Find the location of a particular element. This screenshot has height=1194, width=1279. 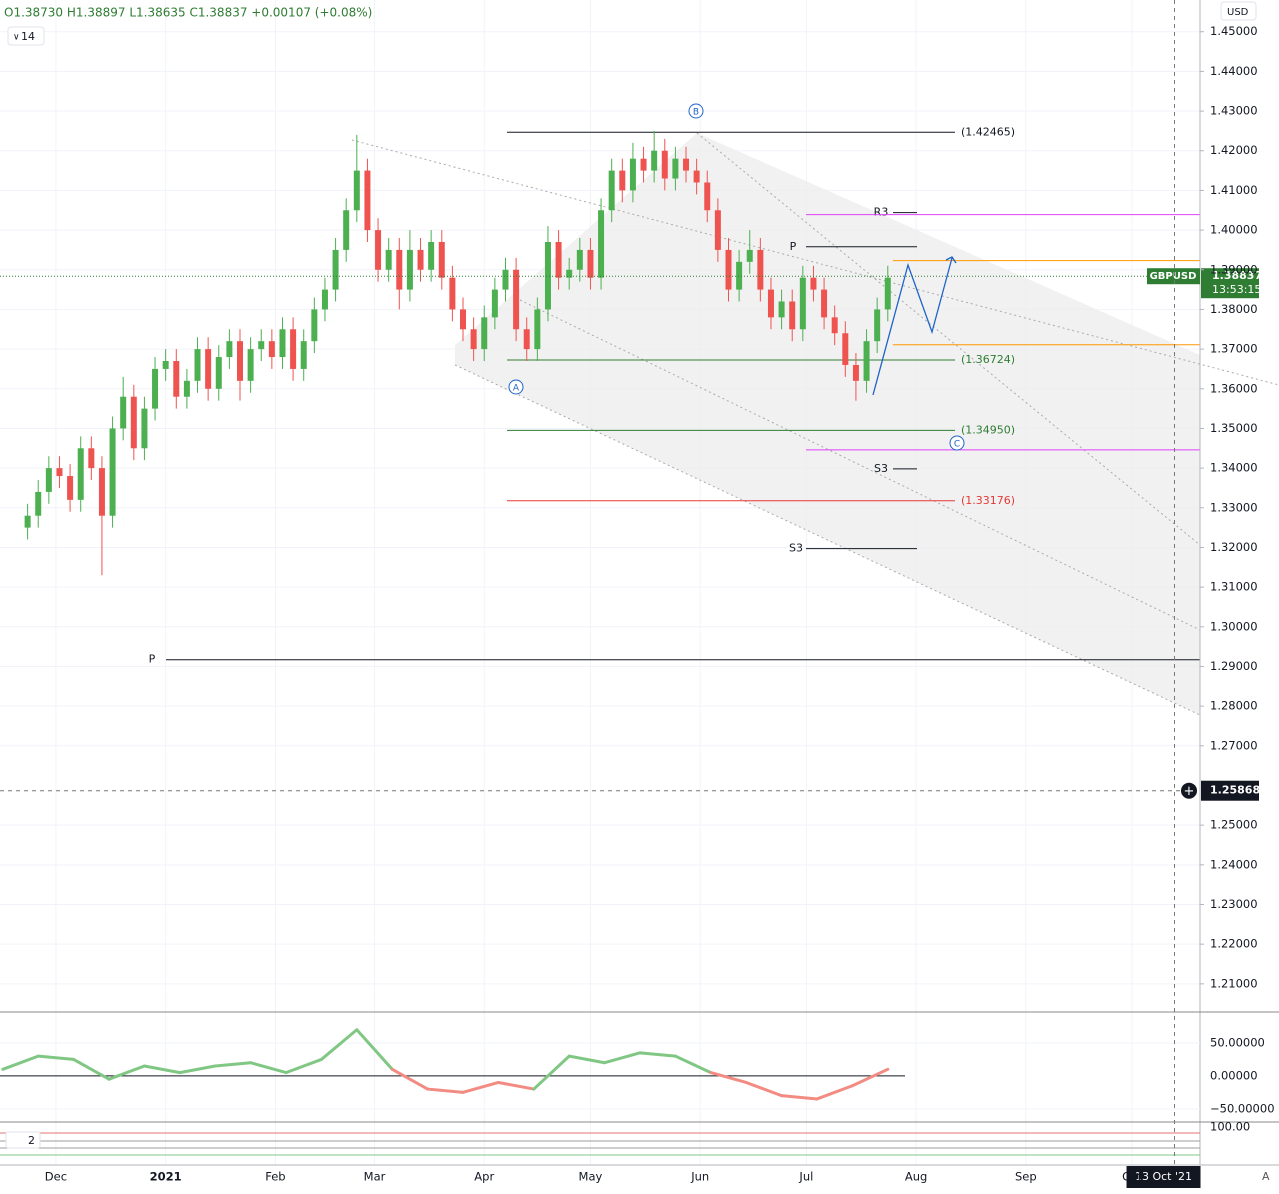

y-tick-label: 1.43000 is located at coordinates (1234, 111).